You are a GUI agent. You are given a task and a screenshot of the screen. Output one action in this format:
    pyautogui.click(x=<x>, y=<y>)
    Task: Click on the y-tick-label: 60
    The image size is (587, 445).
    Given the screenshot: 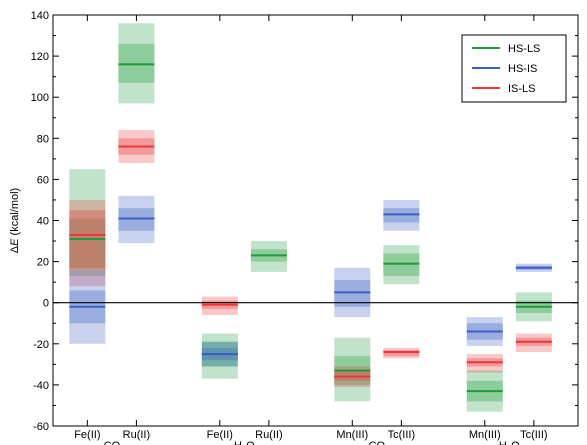 What is the action you would take?
    pyautogui.click(x=43, y=180)
    